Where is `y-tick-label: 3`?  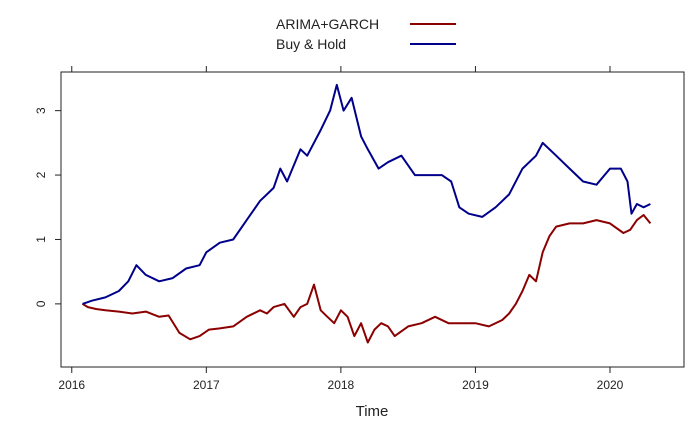 y-tick-label: 3 is located at coordinates (41, 110).